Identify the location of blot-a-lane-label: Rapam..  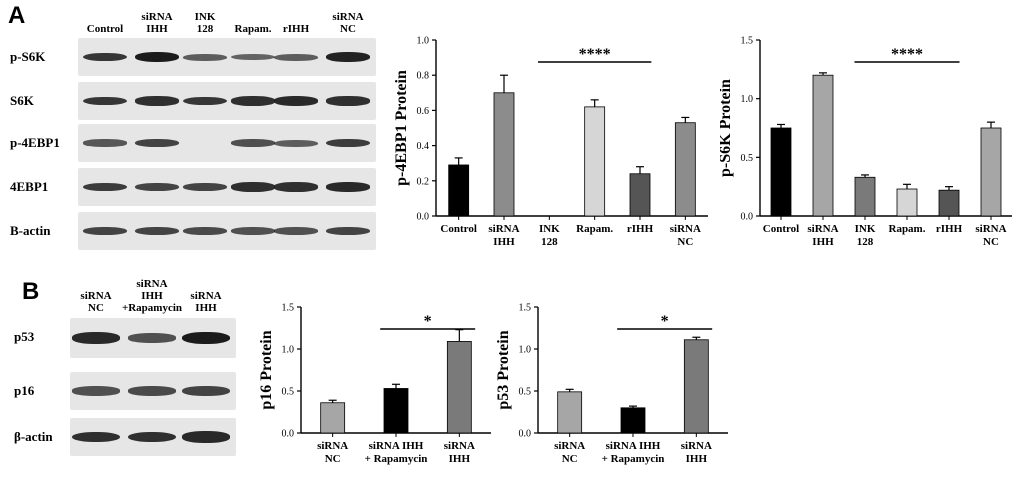
(253, 29).